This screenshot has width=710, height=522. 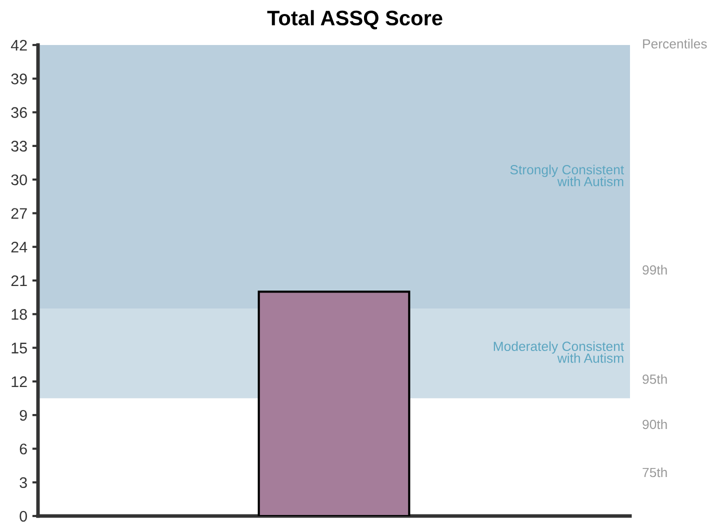 What do you see at coordinates (675, 43) in the screenshot?
I see `text: Percentiles` at bounding box center [675, 43].